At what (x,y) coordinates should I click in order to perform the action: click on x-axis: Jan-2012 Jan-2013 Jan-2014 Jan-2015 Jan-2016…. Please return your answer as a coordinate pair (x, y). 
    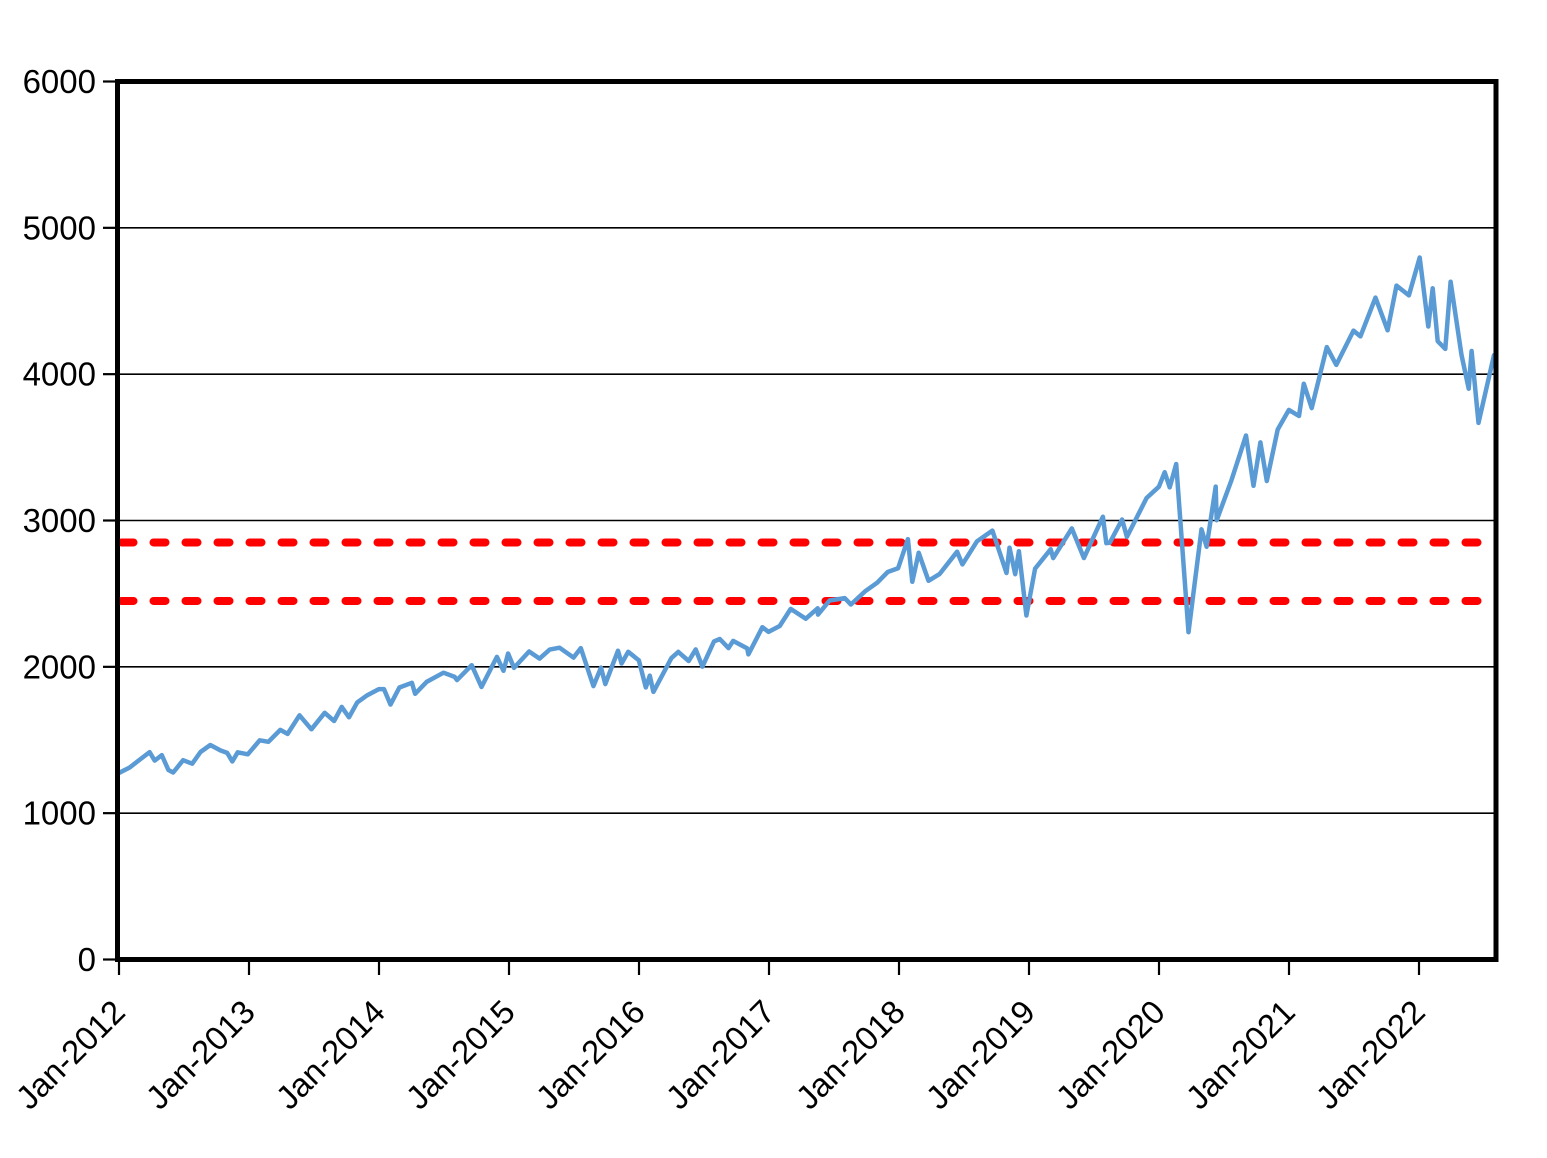
    Looking at the image, I should click on (720, 1039).